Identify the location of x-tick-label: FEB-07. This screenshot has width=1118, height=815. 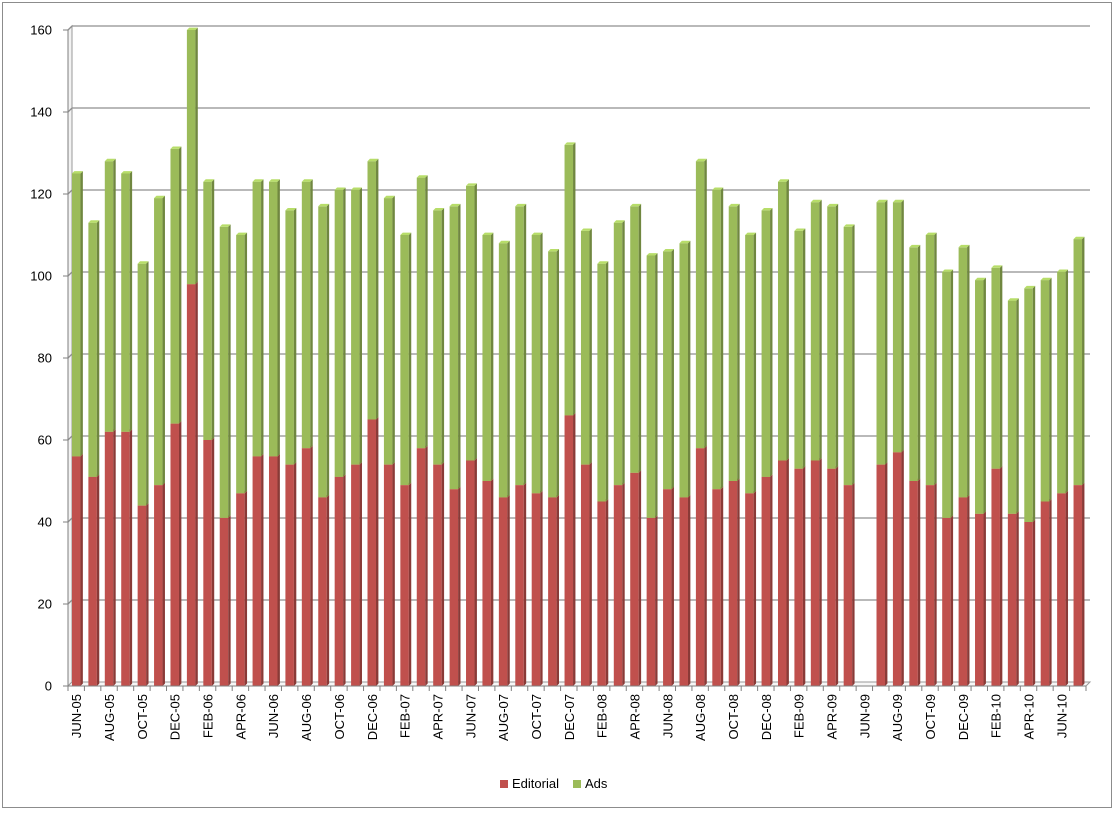
(405, 716).